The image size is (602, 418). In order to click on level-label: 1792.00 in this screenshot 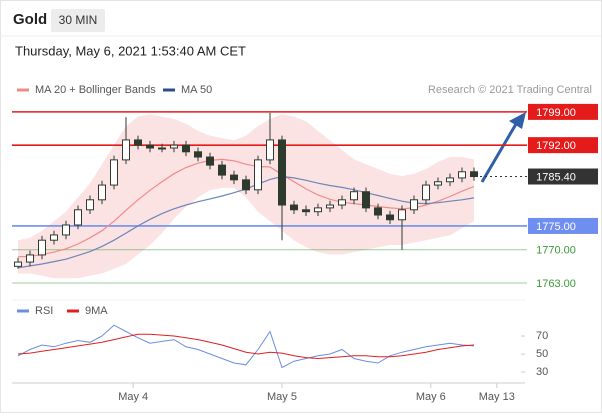, I will do `click(556, 146)`.